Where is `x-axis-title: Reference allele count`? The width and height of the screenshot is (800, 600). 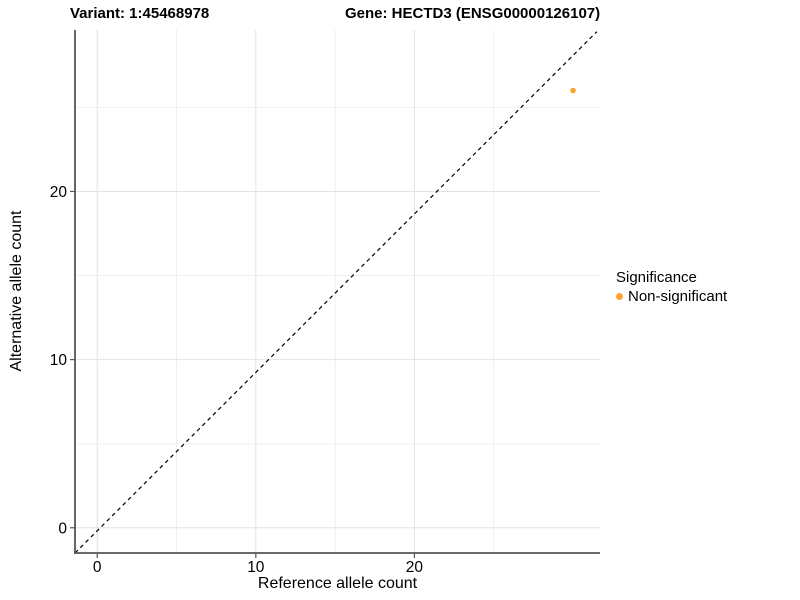
x-axis-title: Reference allele count is located at coordinates (337, 583).